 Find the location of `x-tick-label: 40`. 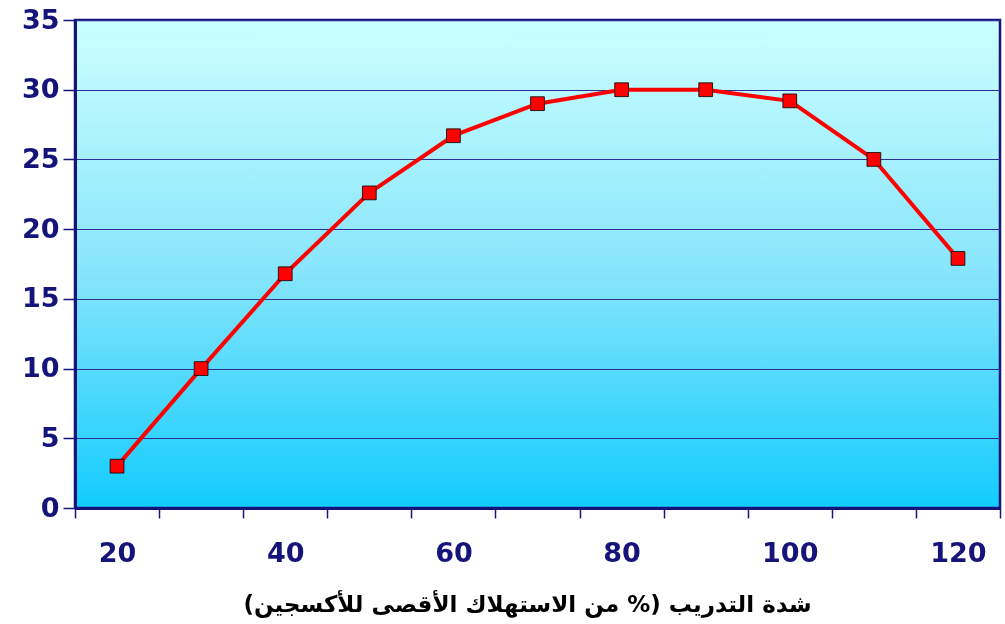

x-tick-label: 40 is located at coordinates (285, 552).